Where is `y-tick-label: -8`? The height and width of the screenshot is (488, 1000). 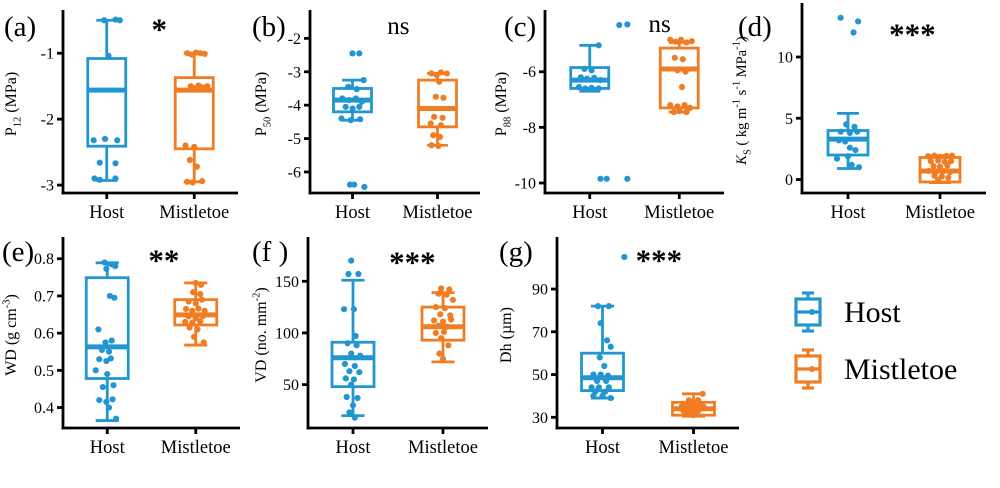 y-tick-label: -8 is located at coordinates (529, 128).